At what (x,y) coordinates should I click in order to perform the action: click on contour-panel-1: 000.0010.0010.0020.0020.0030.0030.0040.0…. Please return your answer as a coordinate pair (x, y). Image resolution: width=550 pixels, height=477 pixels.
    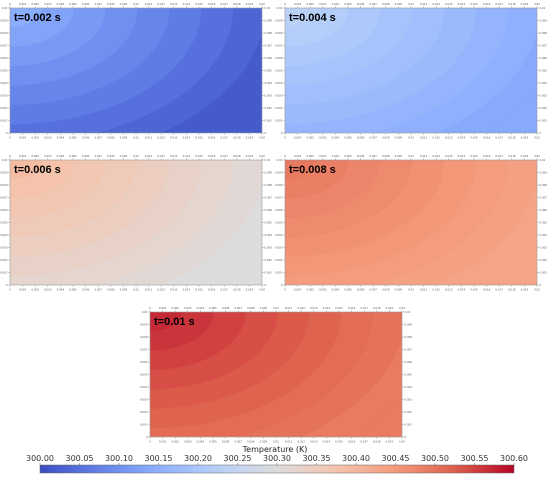
    Looking at the image, I should click on (136, 71).